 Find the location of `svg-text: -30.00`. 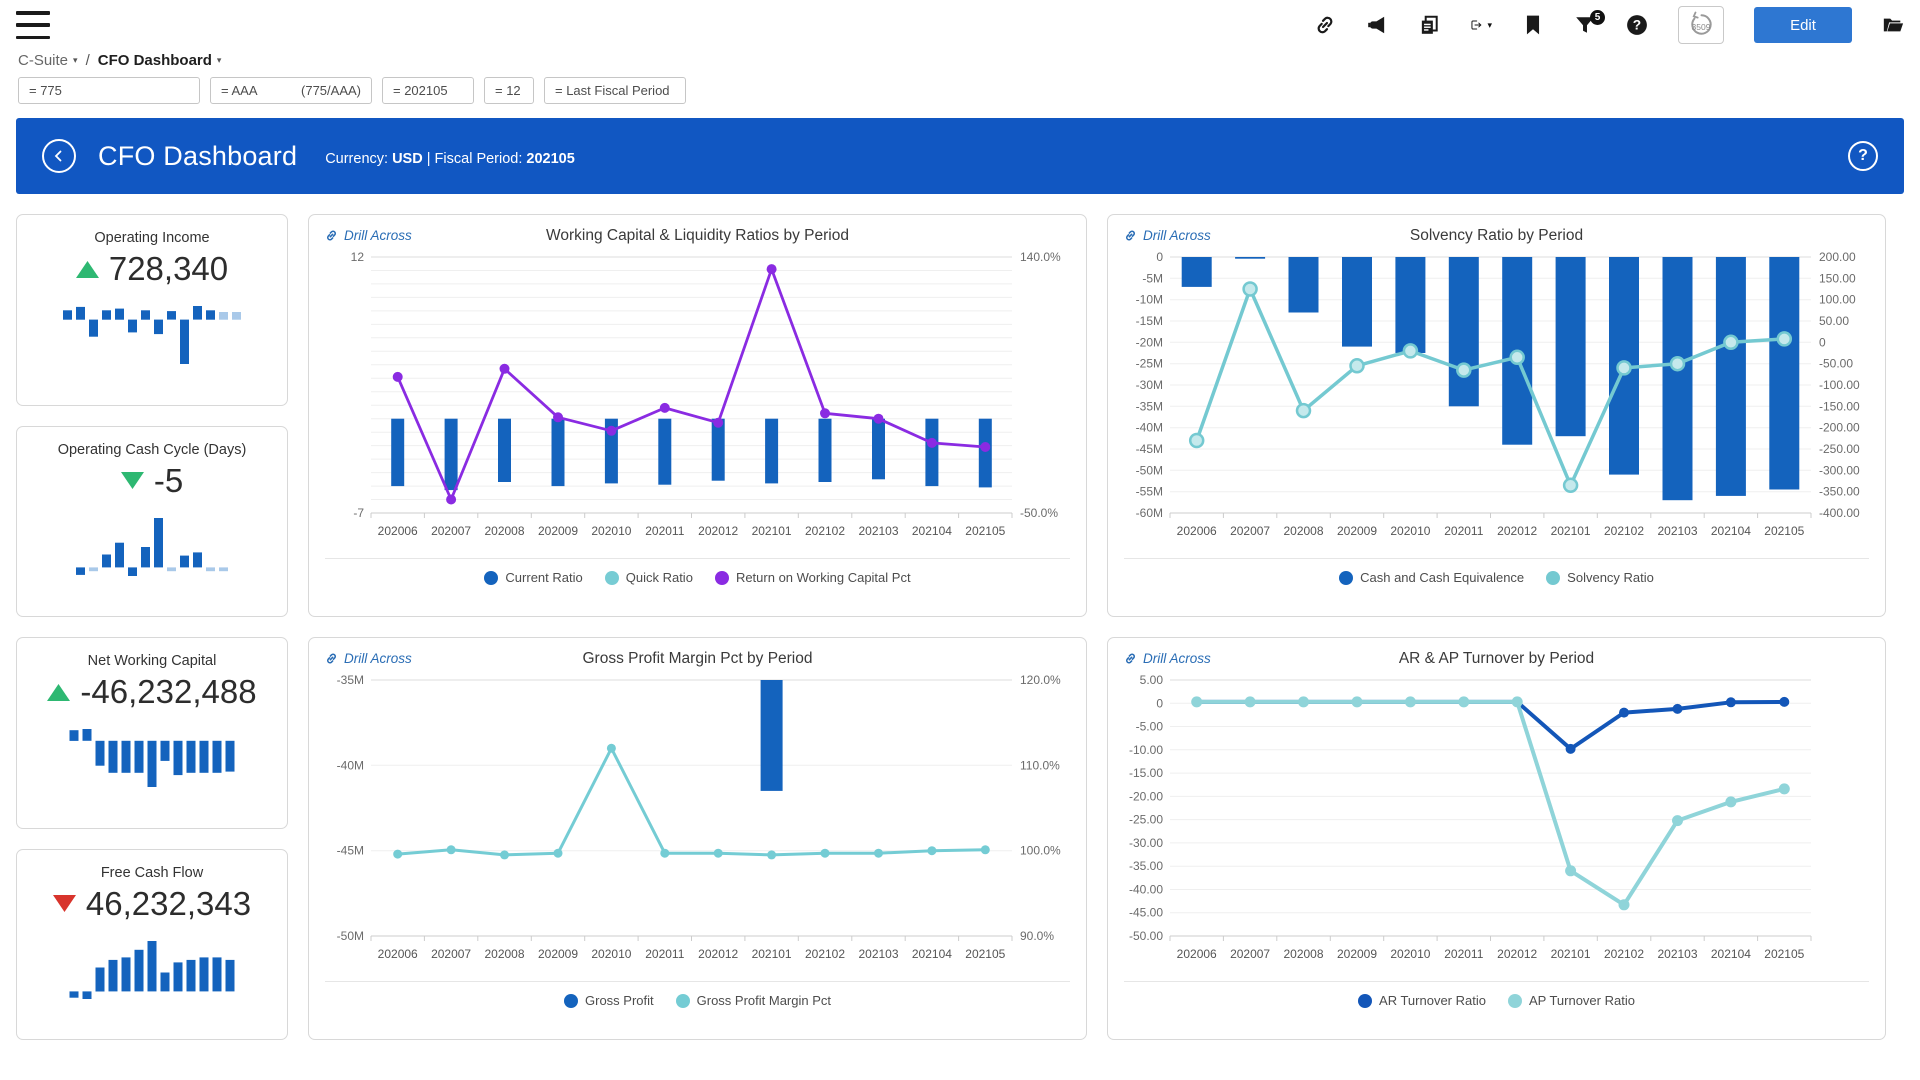

svg-text: -30.00 is located at coordinates (1146, 843).